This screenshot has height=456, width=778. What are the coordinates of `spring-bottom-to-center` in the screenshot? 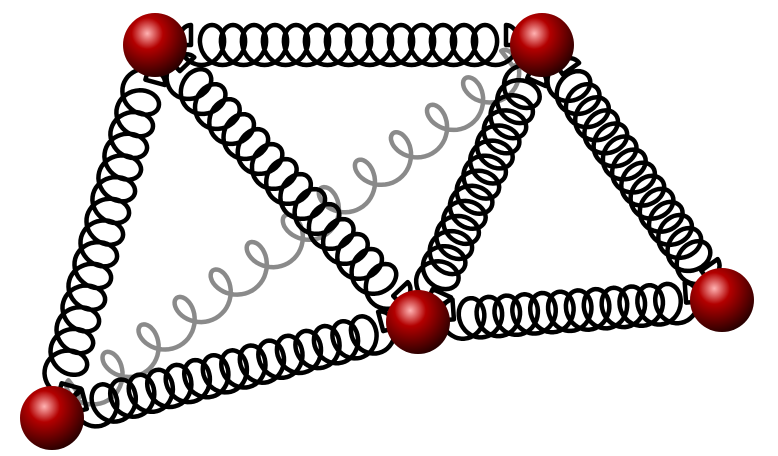 It's located at (235, 369).